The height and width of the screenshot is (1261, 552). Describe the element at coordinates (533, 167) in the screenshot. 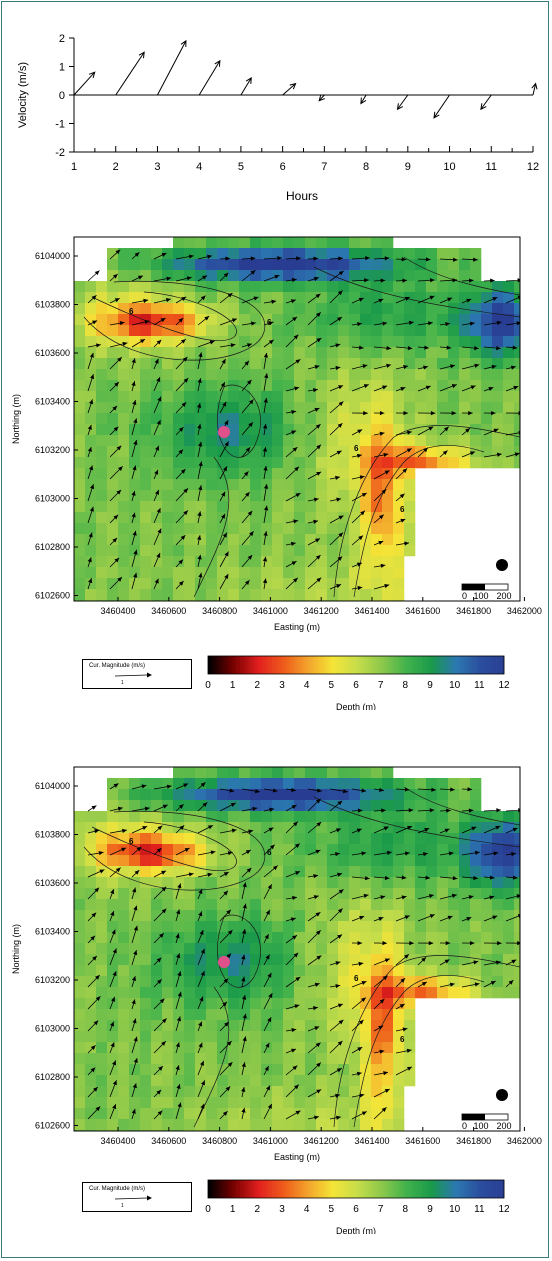

I see `hours-tick-label: 12` at that location.